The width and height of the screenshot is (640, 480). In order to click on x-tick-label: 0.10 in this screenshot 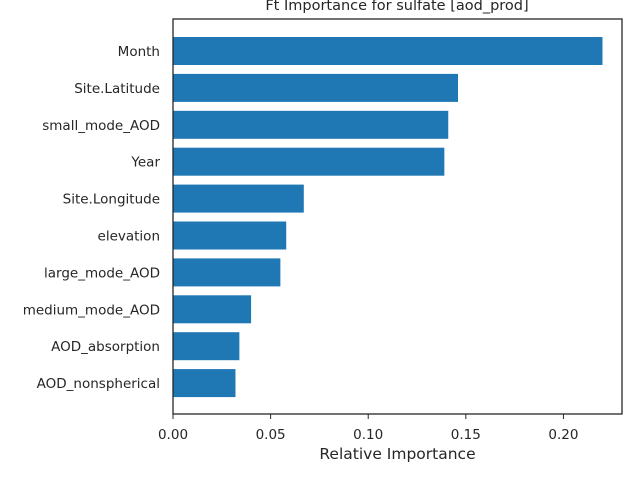, I will do `click(368, 435)`.